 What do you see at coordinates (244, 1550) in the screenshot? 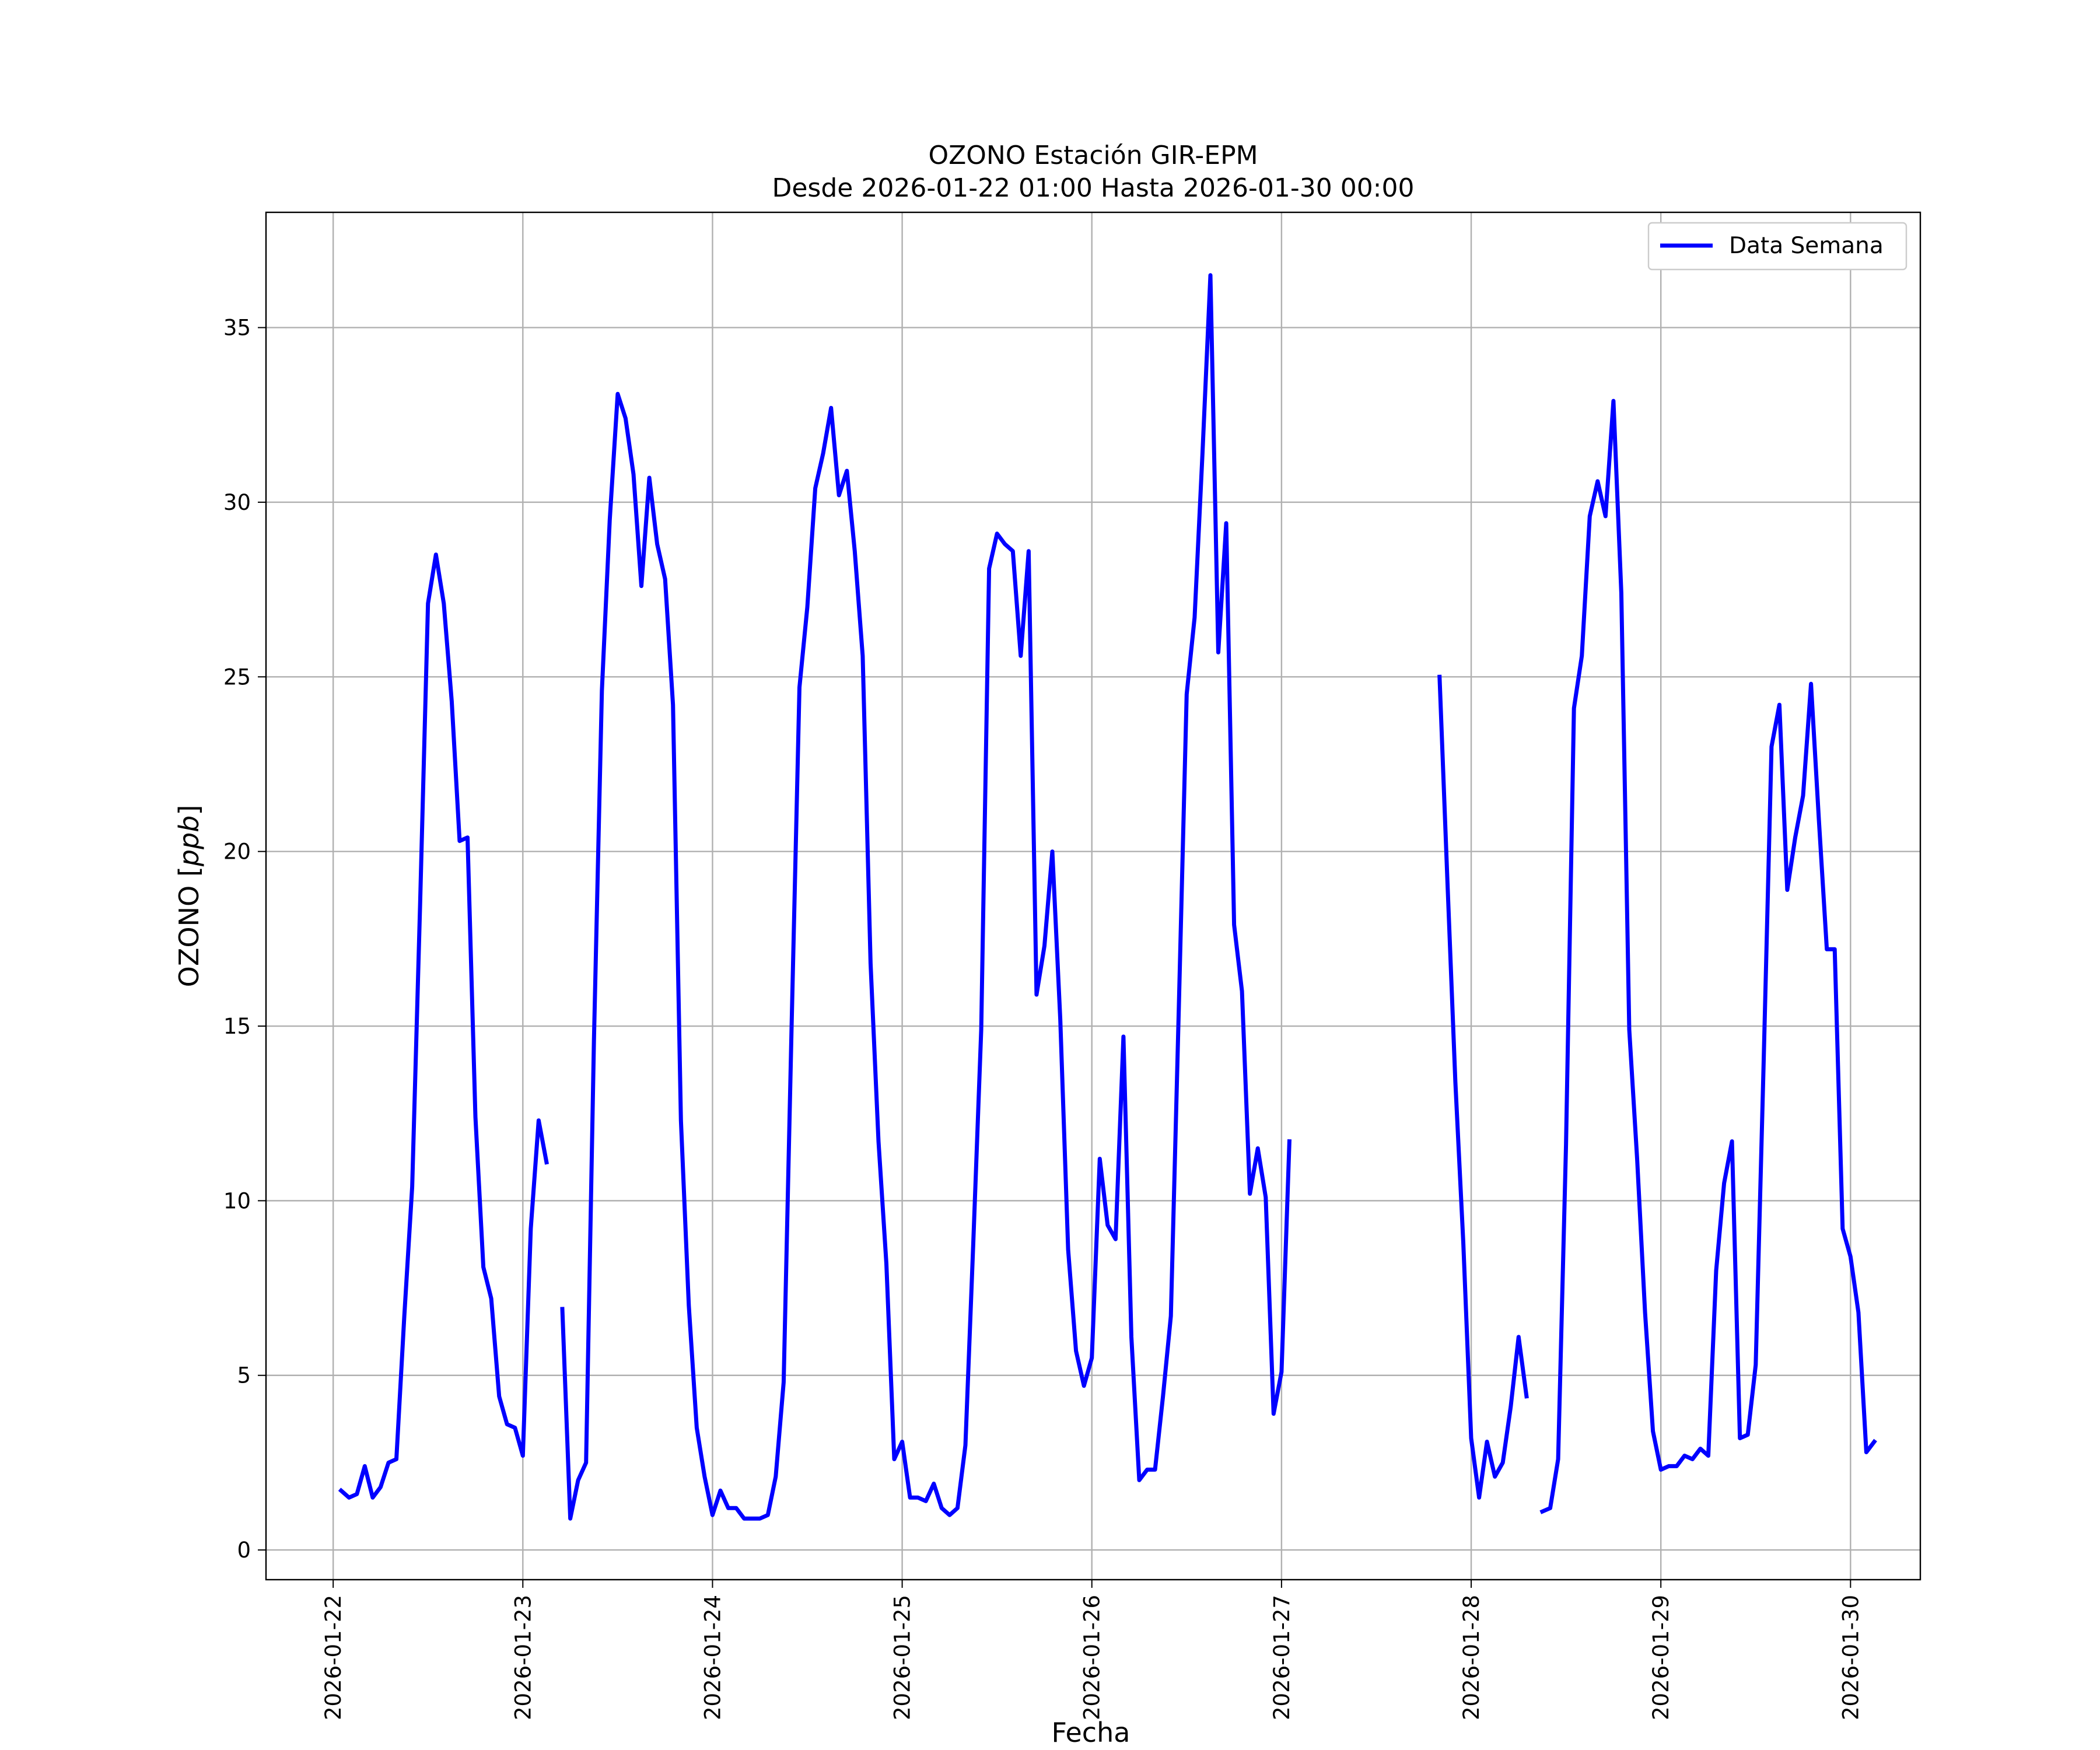
I see `y-tick-label: 0` at bounding box center [244, 1550].